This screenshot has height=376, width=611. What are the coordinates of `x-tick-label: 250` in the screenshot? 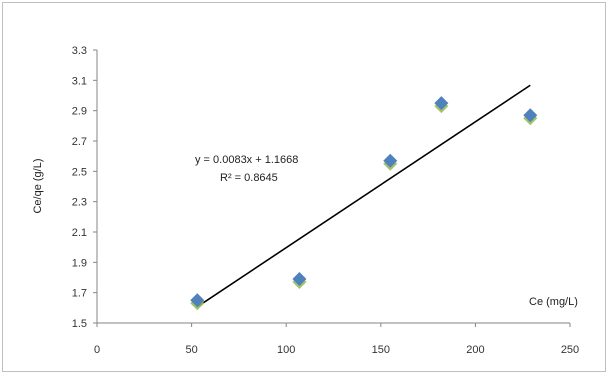 It's located at (570, 350).